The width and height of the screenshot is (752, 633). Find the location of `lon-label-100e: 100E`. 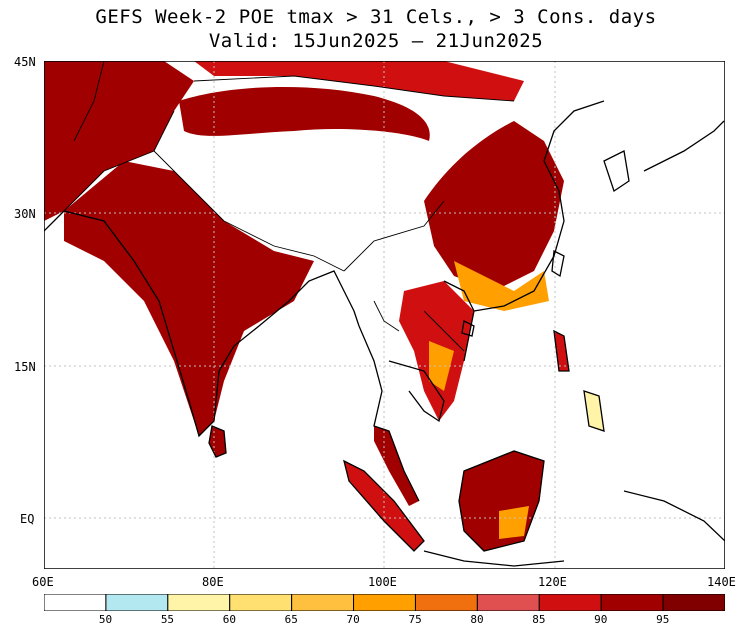

lon-label-100e: 100E is located at coordinates (382, 582).